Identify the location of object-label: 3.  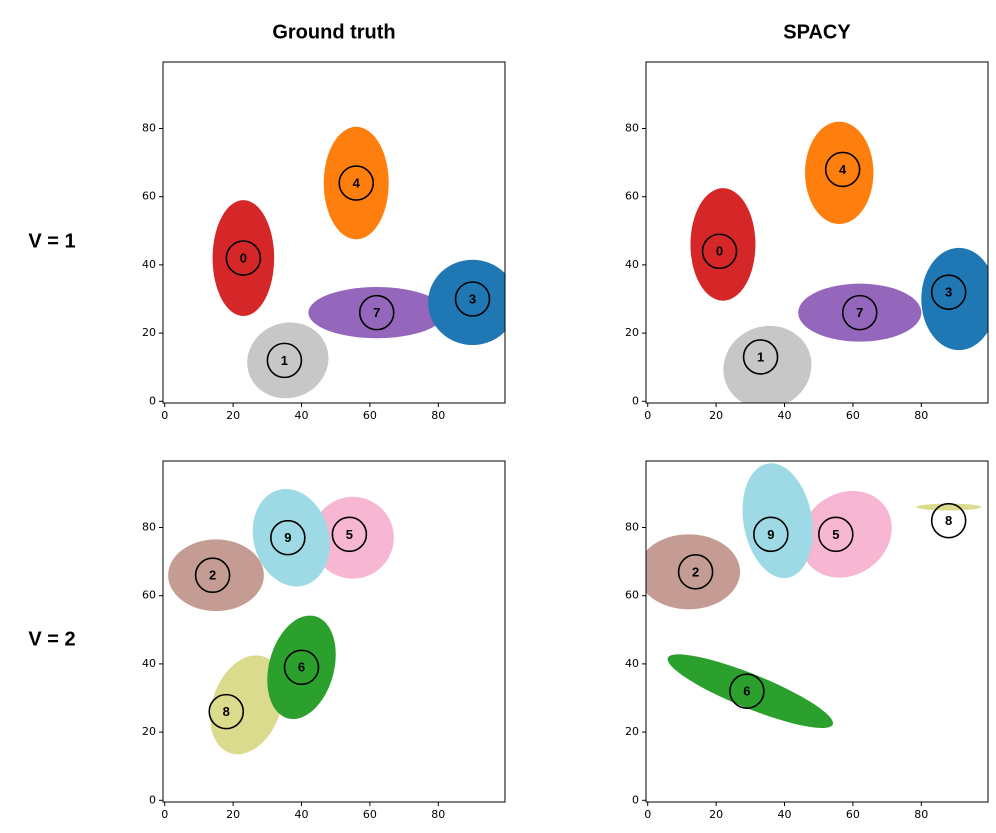
(948, 292).